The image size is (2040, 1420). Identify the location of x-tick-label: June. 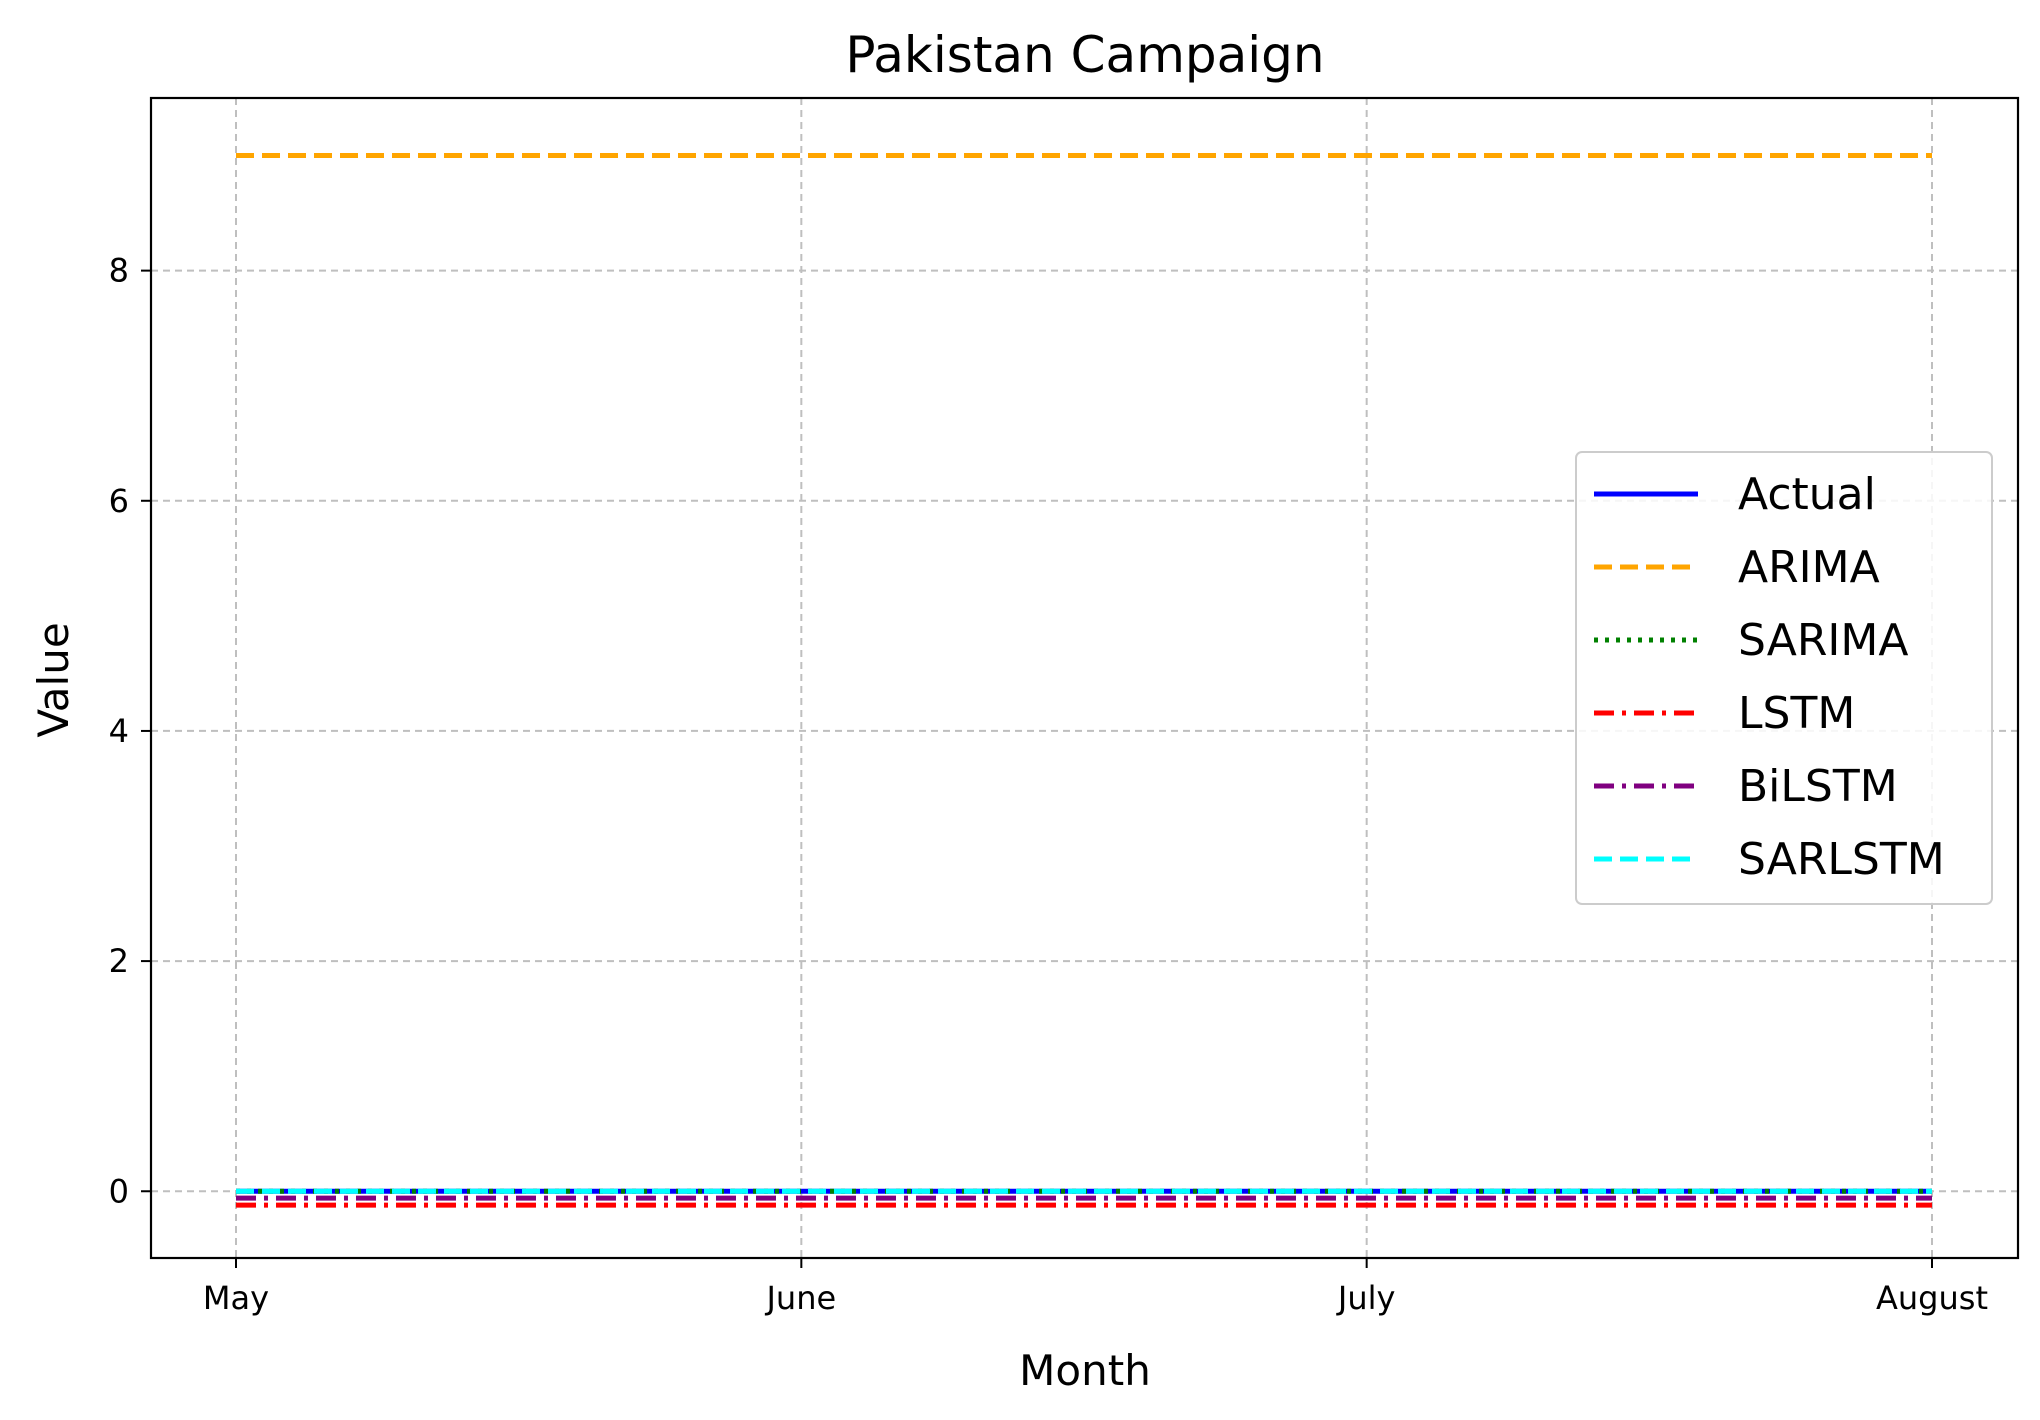
(800, 1298).